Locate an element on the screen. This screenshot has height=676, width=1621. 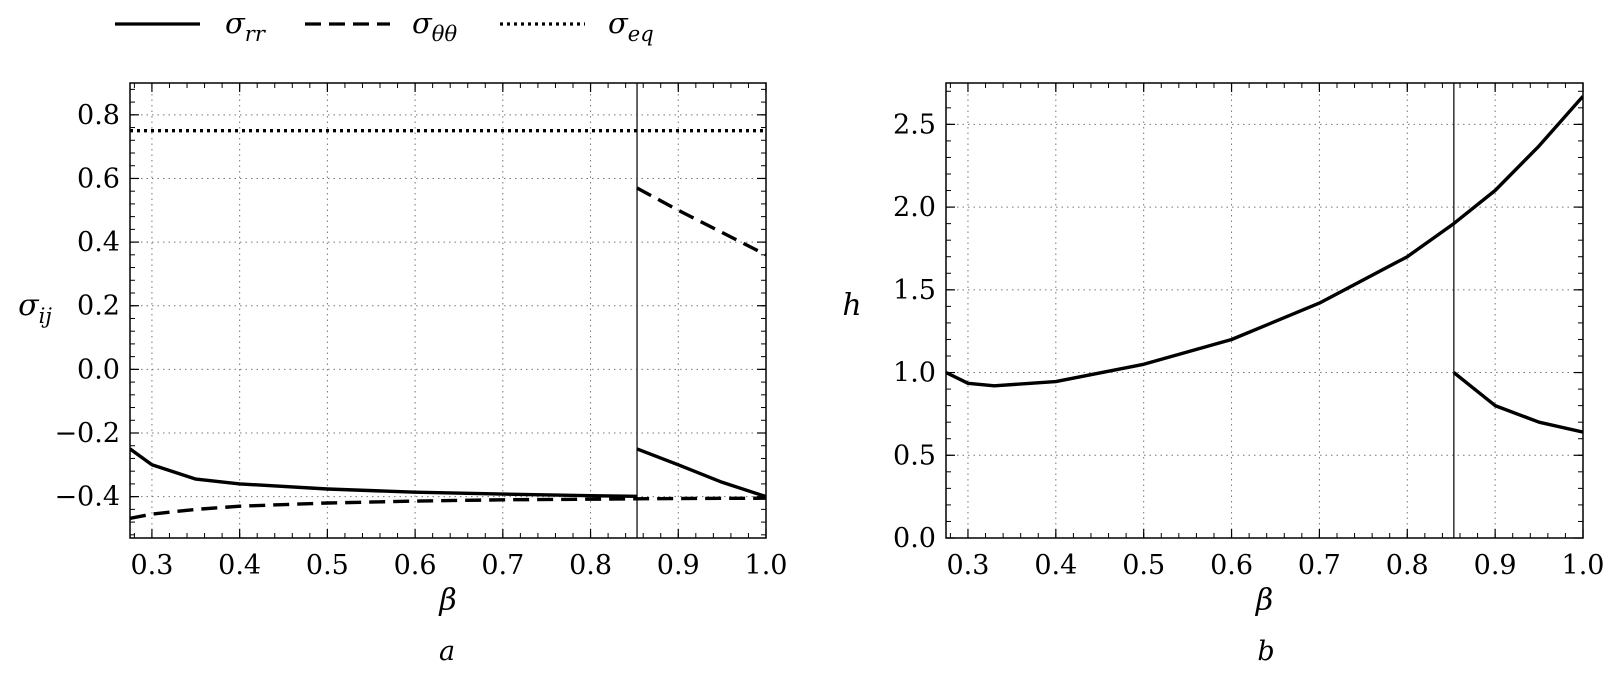
panel-label: a is located at coordinates (447, 651).